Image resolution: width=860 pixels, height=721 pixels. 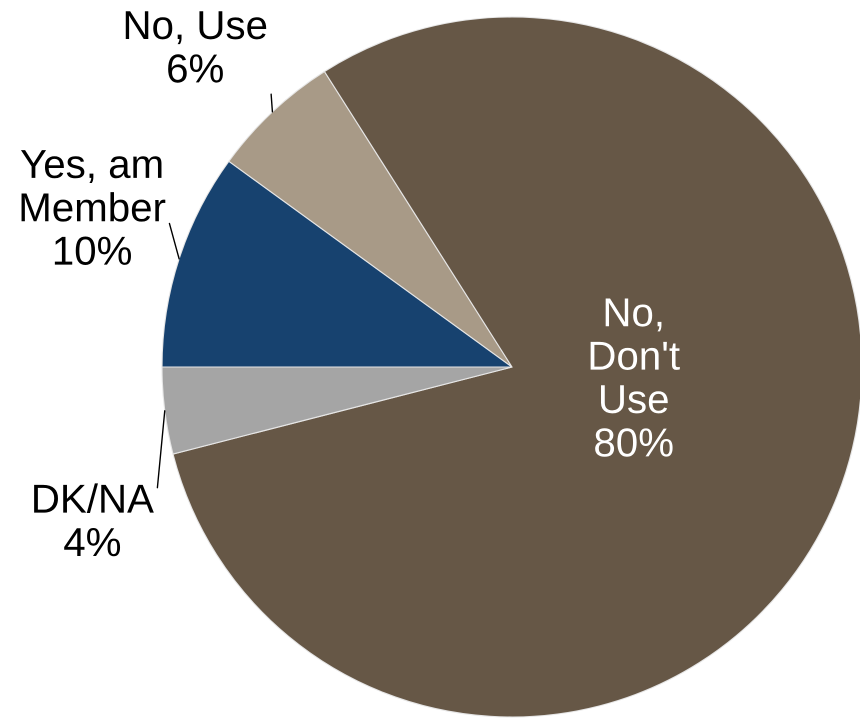 What do you see at coordinates (195, 68) in the screenshot?
I see `data-label: 6%` at bounding box center [195, 68].